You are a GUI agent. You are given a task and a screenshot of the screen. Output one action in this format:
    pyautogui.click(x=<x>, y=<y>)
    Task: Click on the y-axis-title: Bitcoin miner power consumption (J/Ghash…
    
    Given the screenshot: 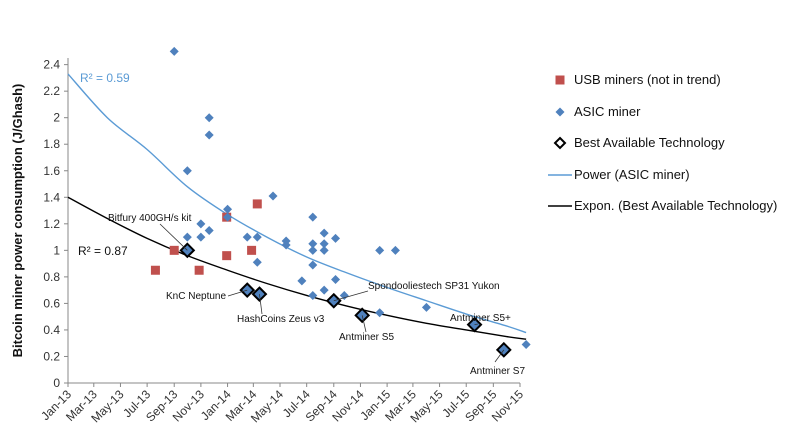 What is the action you would take?
    pyautogui.click(x=17, y=221)
    